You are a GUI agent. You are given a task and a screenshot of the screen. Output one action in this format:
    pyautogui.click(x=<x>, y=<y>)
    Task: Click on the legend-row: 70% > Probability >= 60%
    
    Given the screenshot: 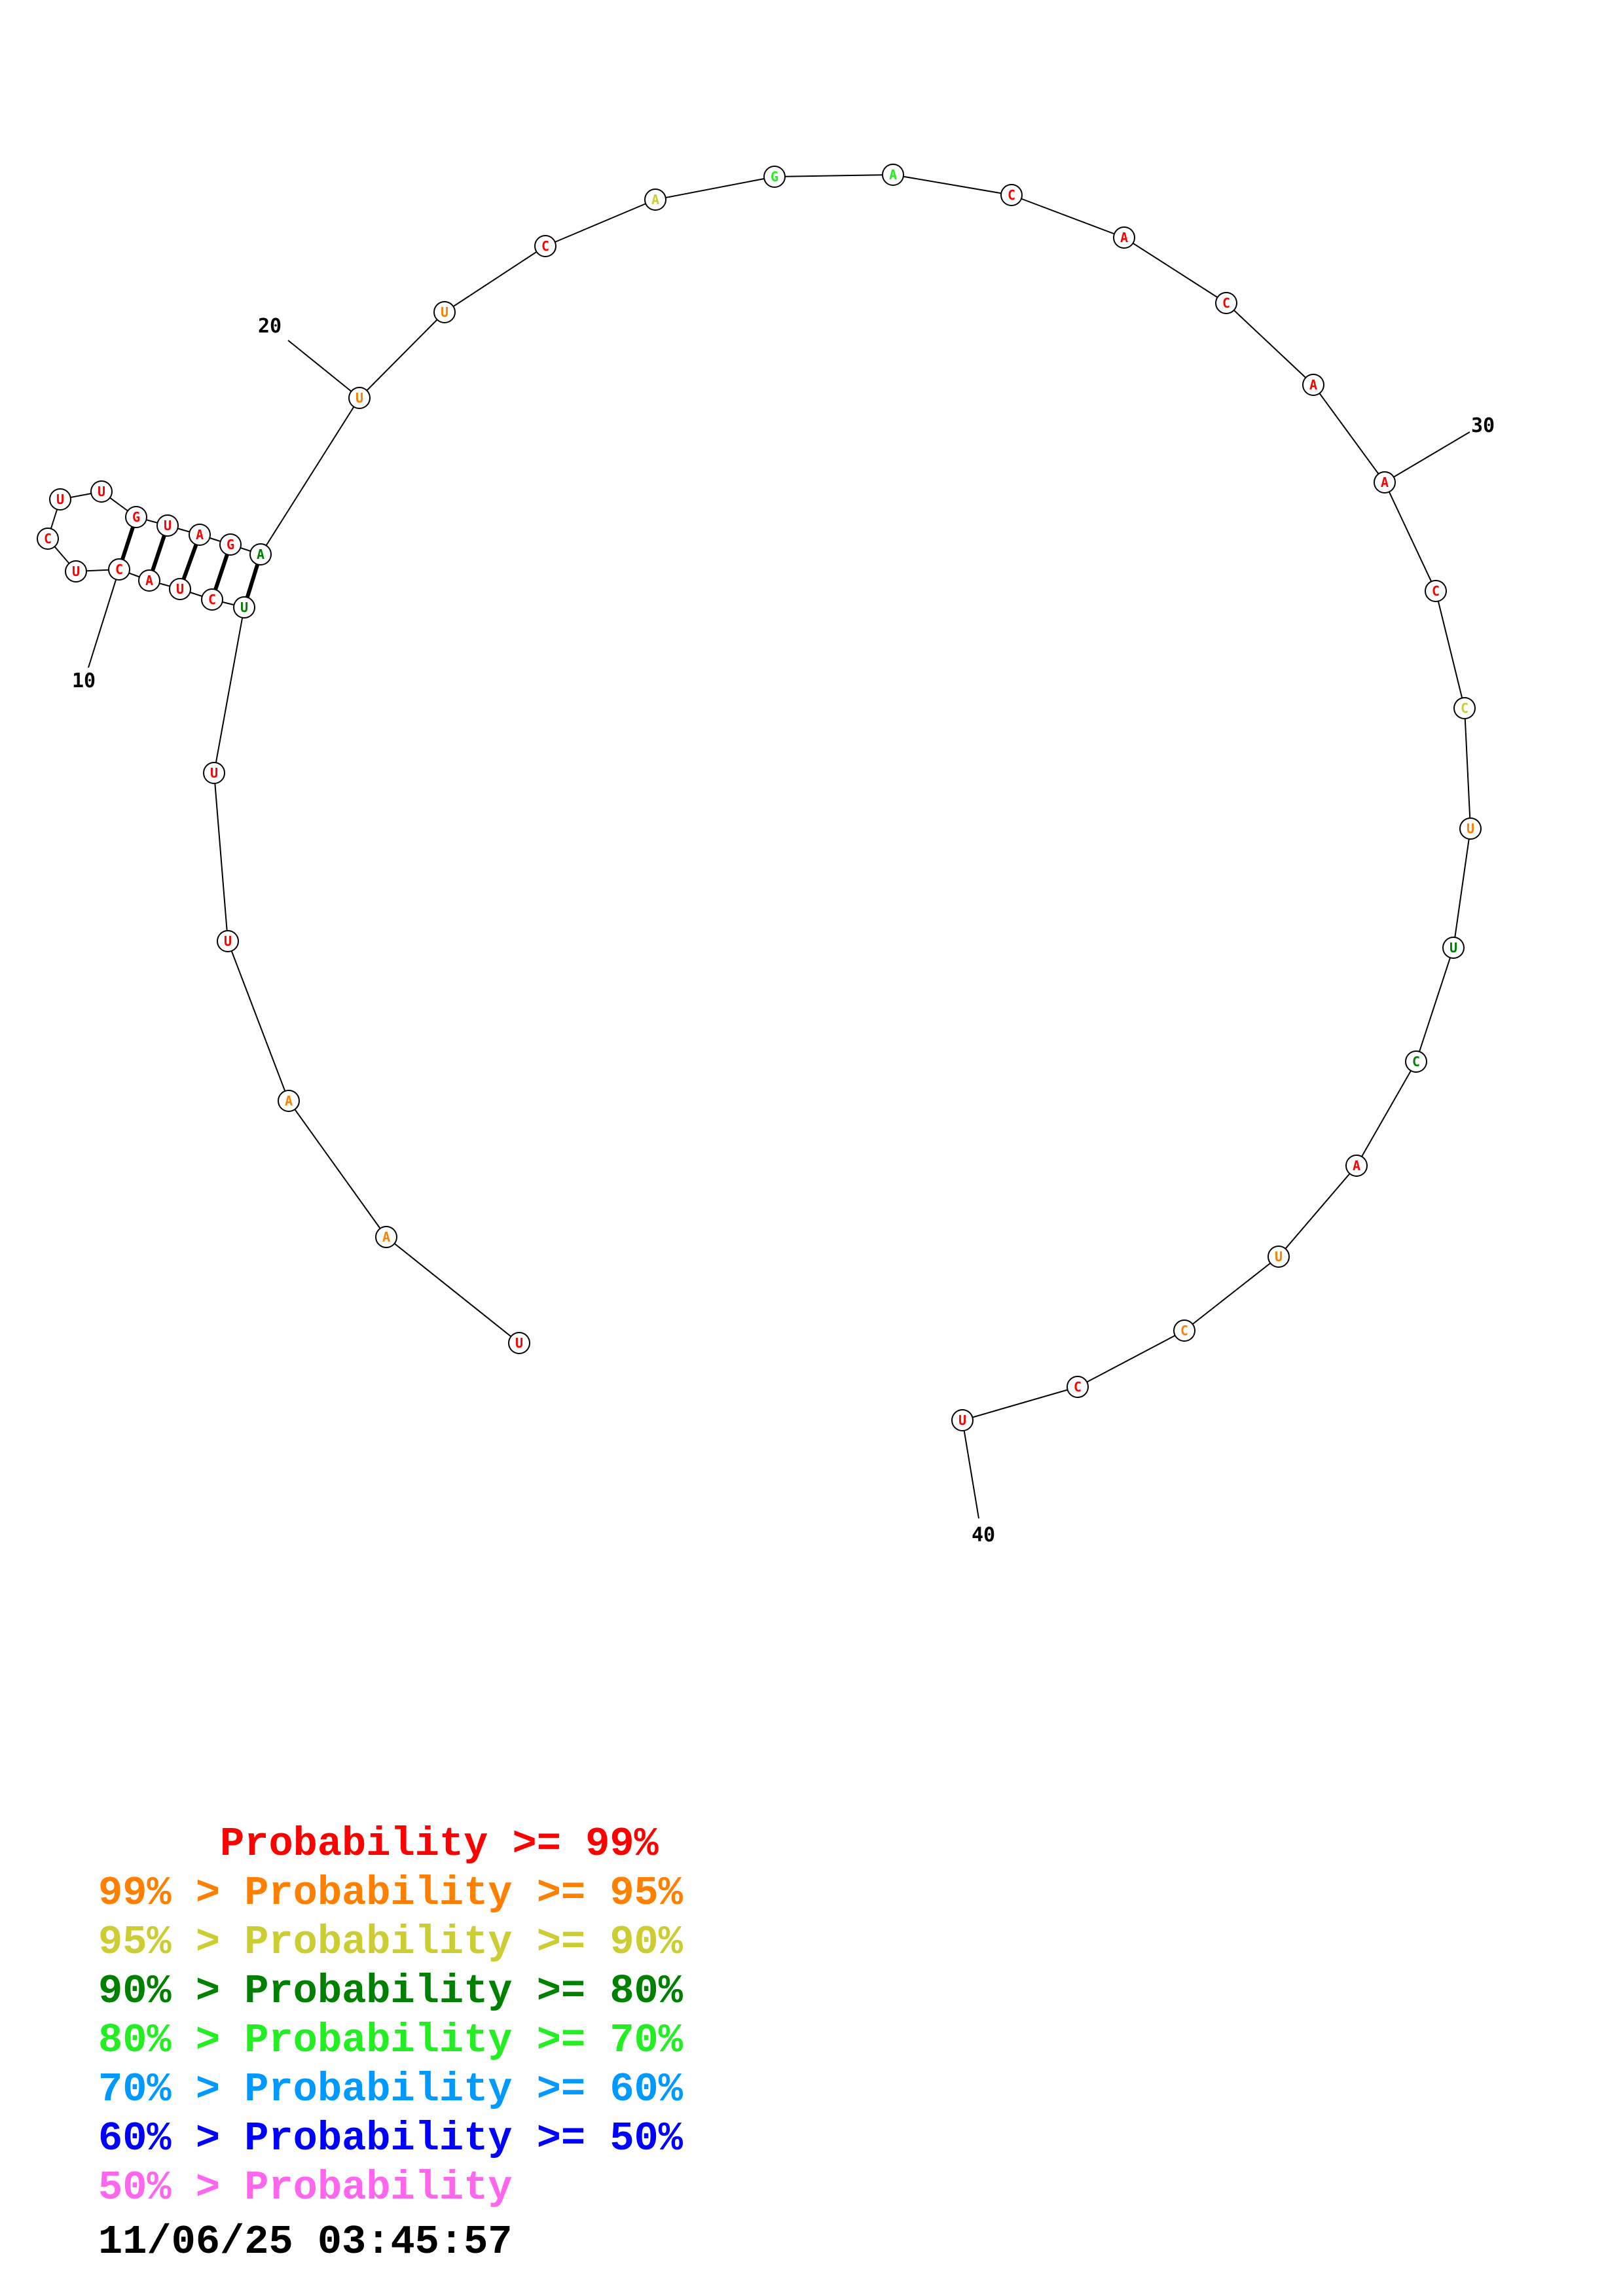 What is the action you would take?
    pyautogui.click(x=390, y=2089)
    